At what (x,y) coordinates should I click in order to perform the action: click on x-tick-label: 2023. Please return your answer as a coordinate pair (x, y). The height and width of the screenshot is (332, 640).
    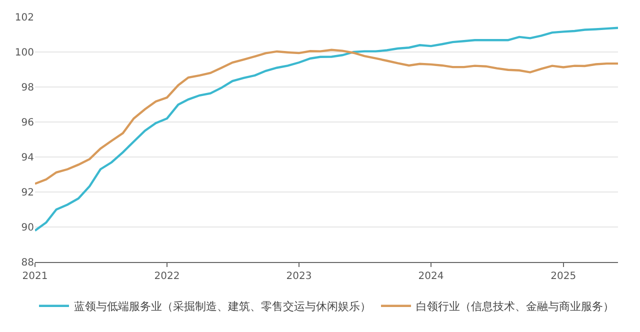
    Looking at the image, I should click on (299, 276).